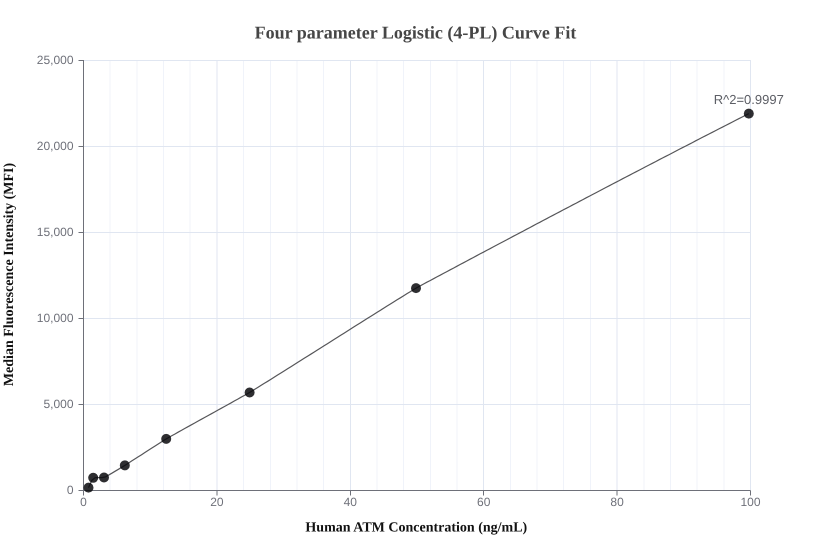 This screenshot has width=832, height=560. I want to click on svg-text: 25,000, so click(55, 60).